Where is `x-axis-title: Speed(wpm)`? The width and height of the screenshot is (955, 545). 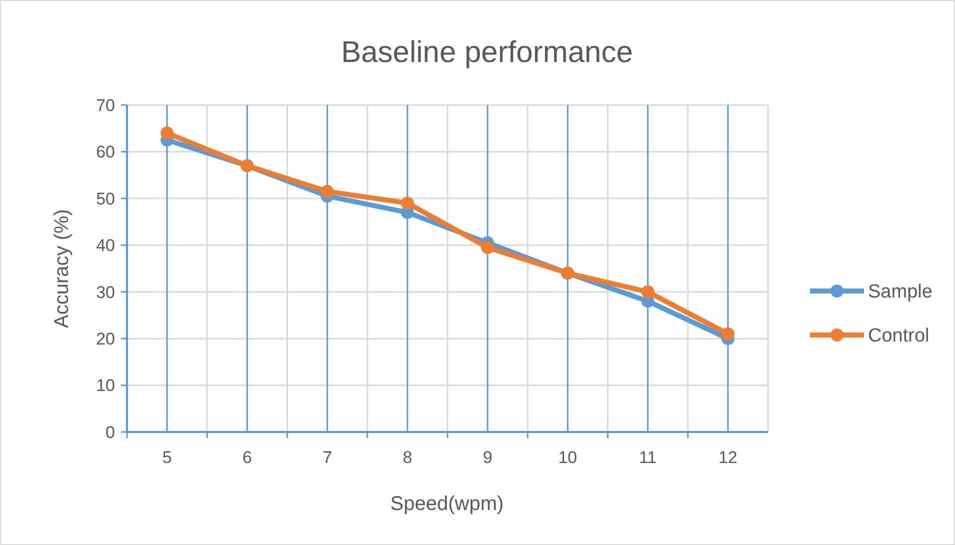 x-axis-title: Speed(wpm) is located at coordinates (447, 504).